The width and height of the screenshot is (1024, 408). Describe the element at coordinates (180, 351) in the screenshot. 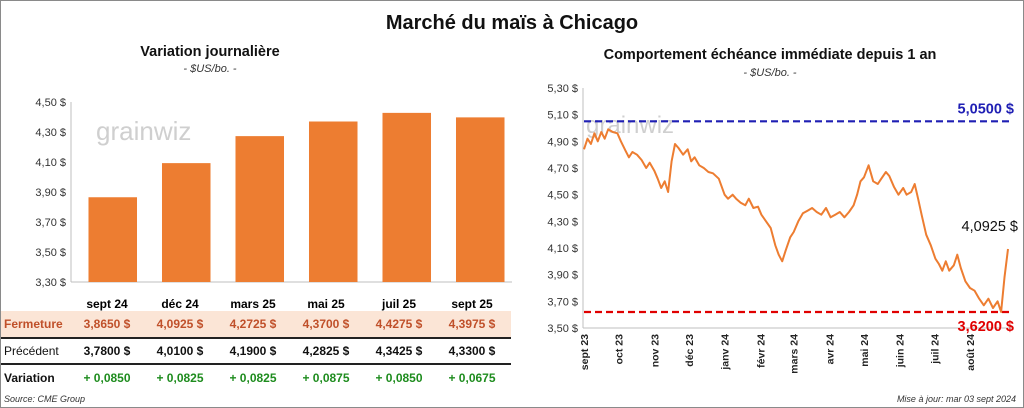

I see `precedent-cell: 4,0100 $` at that location.